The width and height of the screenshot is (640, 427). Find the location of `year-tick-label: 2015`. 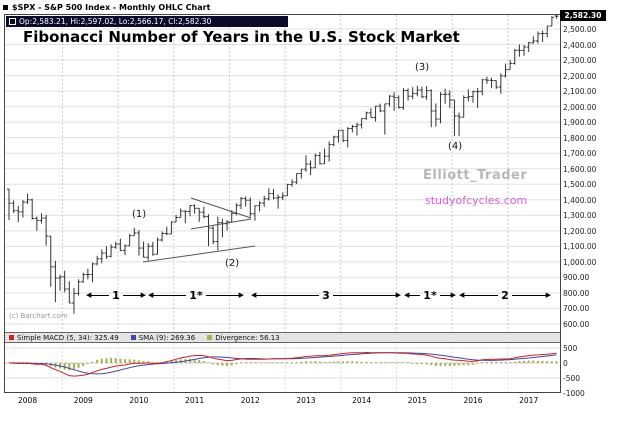

year-tick-label: 2015 is located at coordinates (417, 400).